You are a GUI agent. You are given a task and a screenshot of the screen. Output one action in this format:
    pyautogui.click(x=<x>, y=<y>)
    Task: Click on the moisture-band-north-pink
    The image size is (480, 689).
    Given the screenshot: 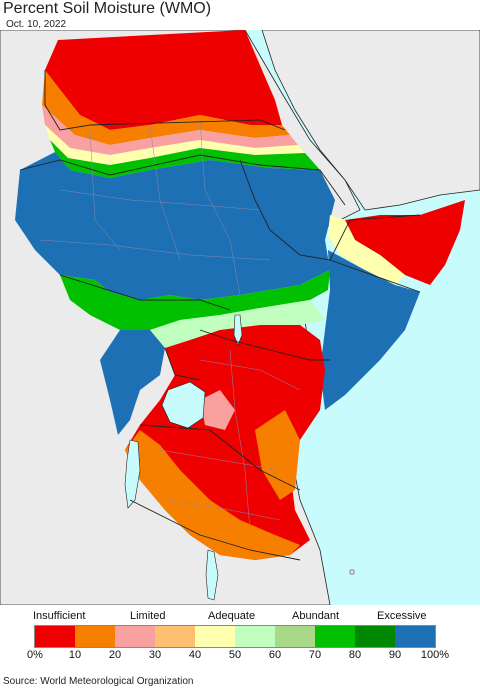 What is the action you would take?
    pyautogui.click(x=170, y=130)
    